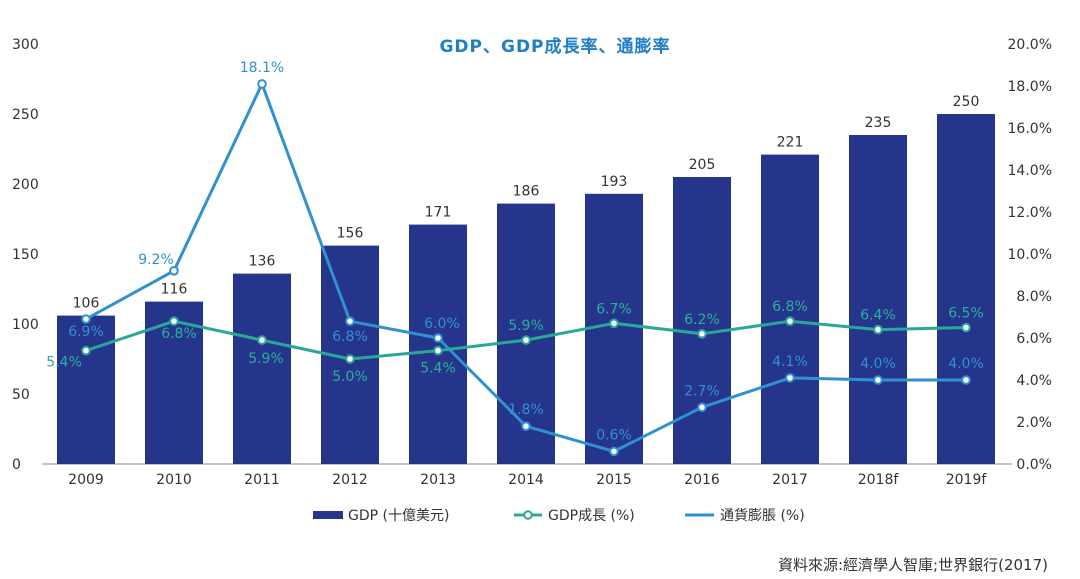 This screenshot has height=579, width=1080. I want to click on chart-title: GDP、GDP成長率、通膨率, so click(554, 46).